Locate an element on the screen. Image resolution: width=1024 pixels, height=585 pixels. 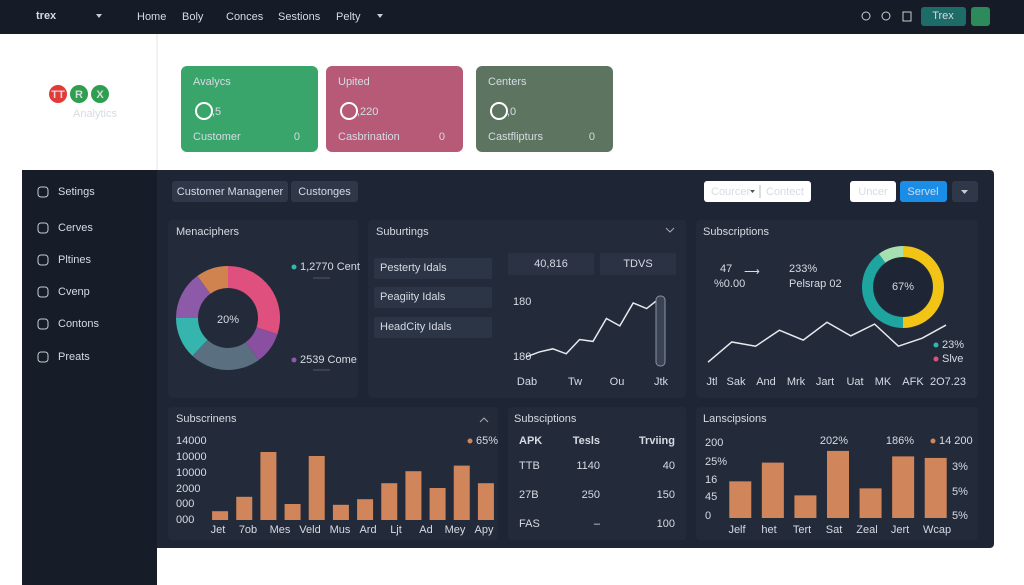
list-item-label: Peagiity Idals is located at coordinates (413, 297).